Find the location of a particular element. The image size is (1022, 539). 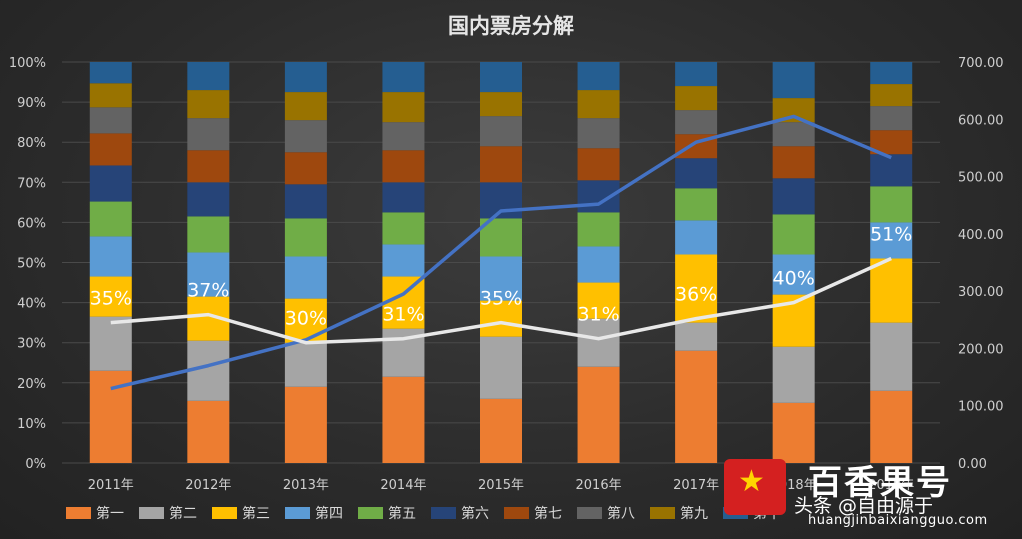

y-left-tick-label: 100% is located at coordinates (27, 63).